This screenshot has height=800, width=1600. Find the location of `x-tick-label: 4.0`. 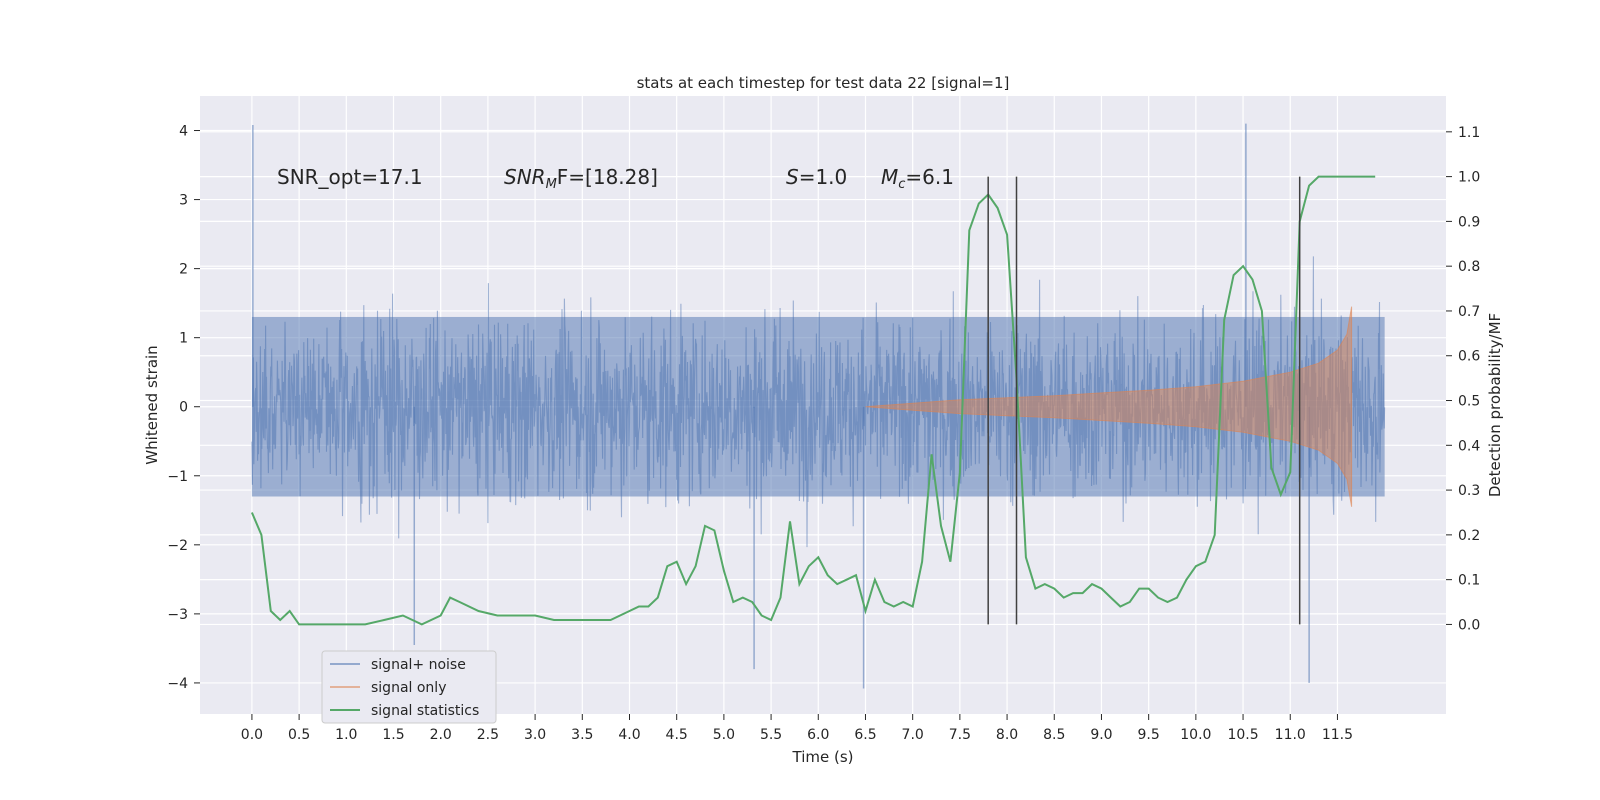

x-tick-label: 4.0 is located at coordinates (629, 735).